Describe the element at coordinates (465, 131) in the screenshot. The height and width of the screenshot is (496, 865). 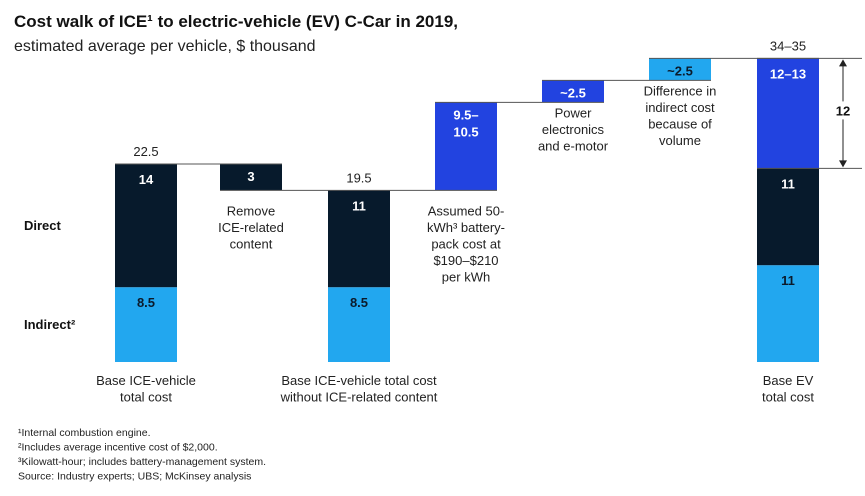
I see `bar-delta-value-4-2: 10.5` at that location.